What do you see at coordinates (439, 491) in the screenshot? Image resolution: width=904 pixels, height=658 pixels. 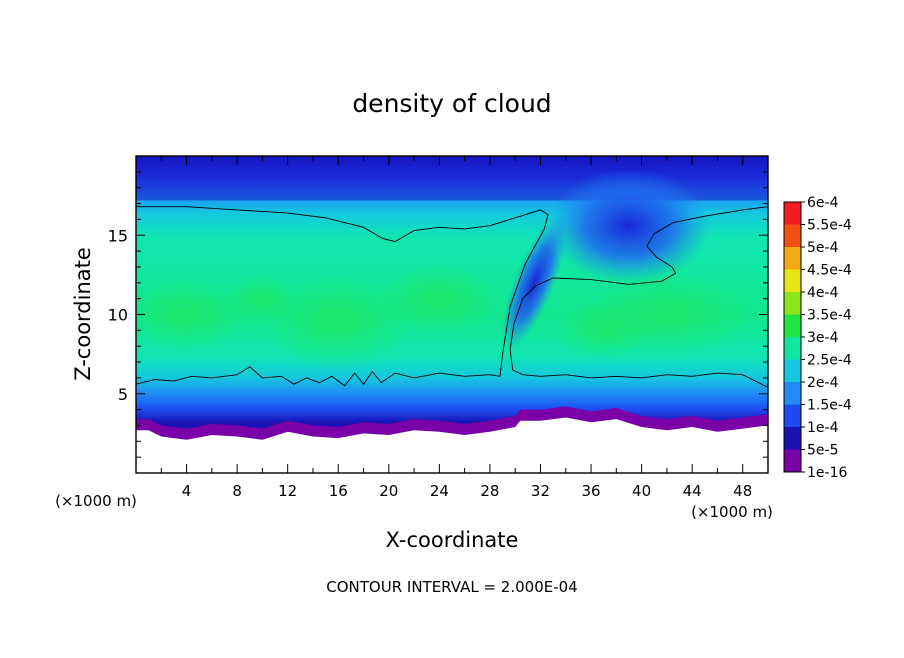 I see `x-tick-label: 24` at bounding box center [439, 491].